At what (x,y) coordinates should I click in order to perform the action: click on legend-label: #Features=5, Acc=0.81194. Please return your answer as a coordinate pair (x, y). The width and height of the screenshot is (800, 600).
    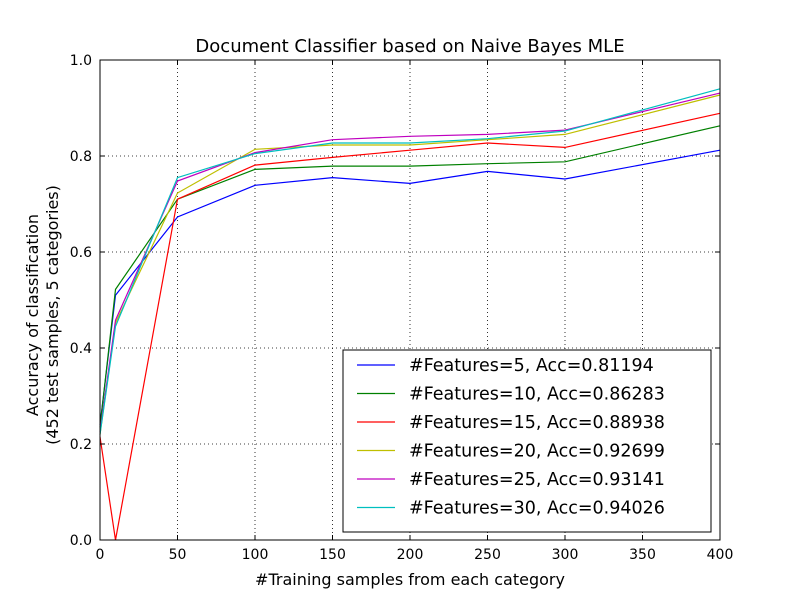
    Looking at the image, I should click on (531, 366).